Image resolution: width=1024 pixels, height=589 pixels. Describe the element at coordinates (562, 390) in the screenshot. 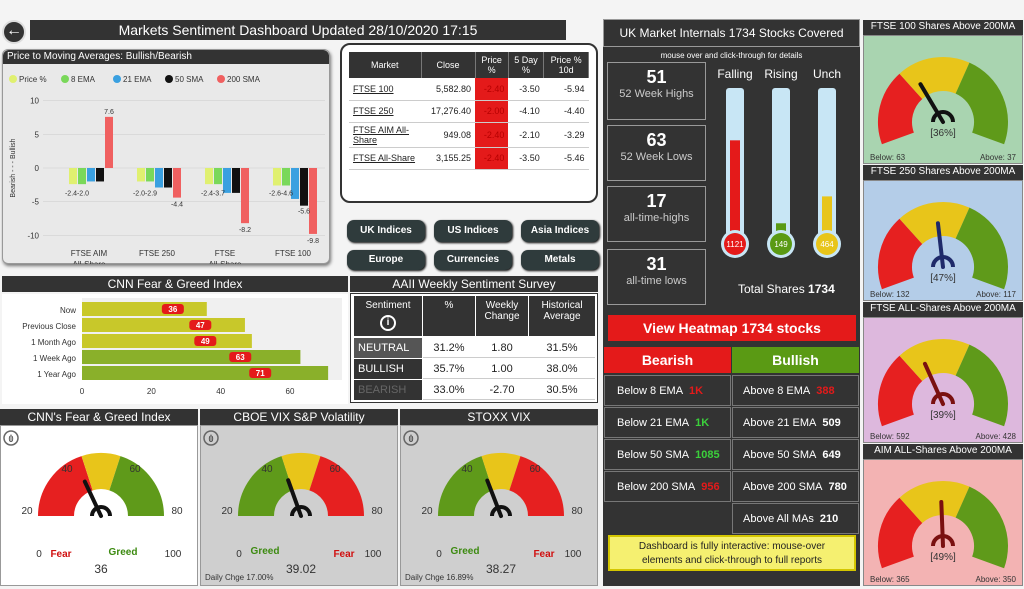

I see `aaii-hist: 30.5%` at that location.